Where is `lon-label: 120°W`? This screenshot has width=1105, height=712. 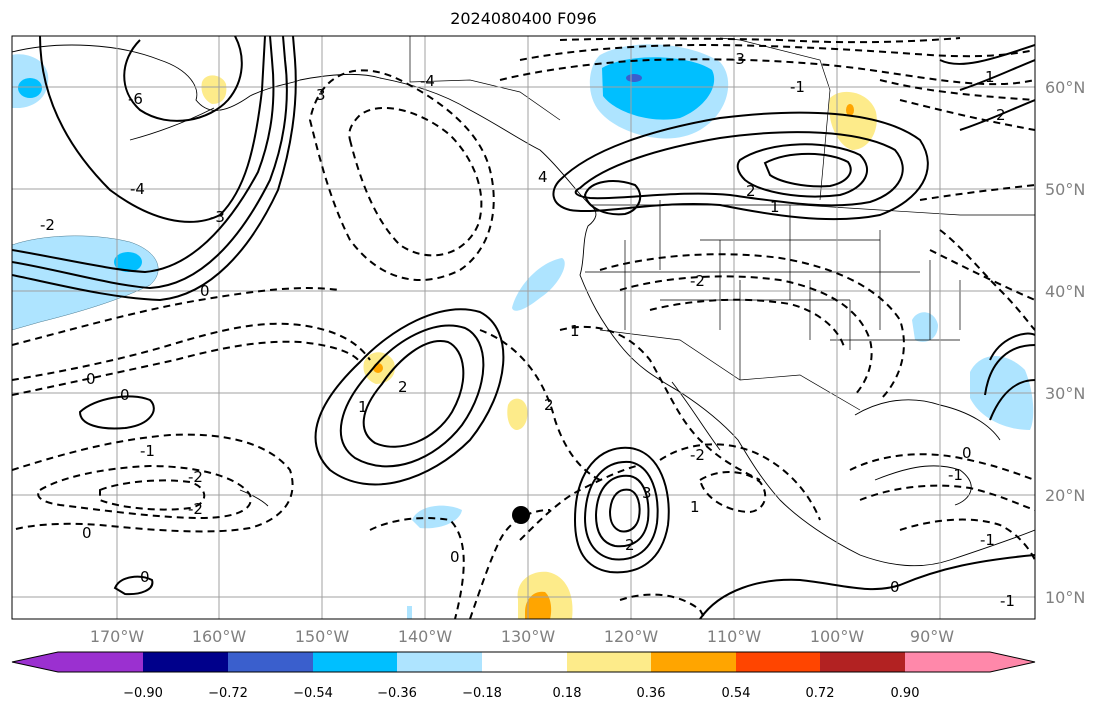 lon-label: 120°W is located at coordinates (631, 636).